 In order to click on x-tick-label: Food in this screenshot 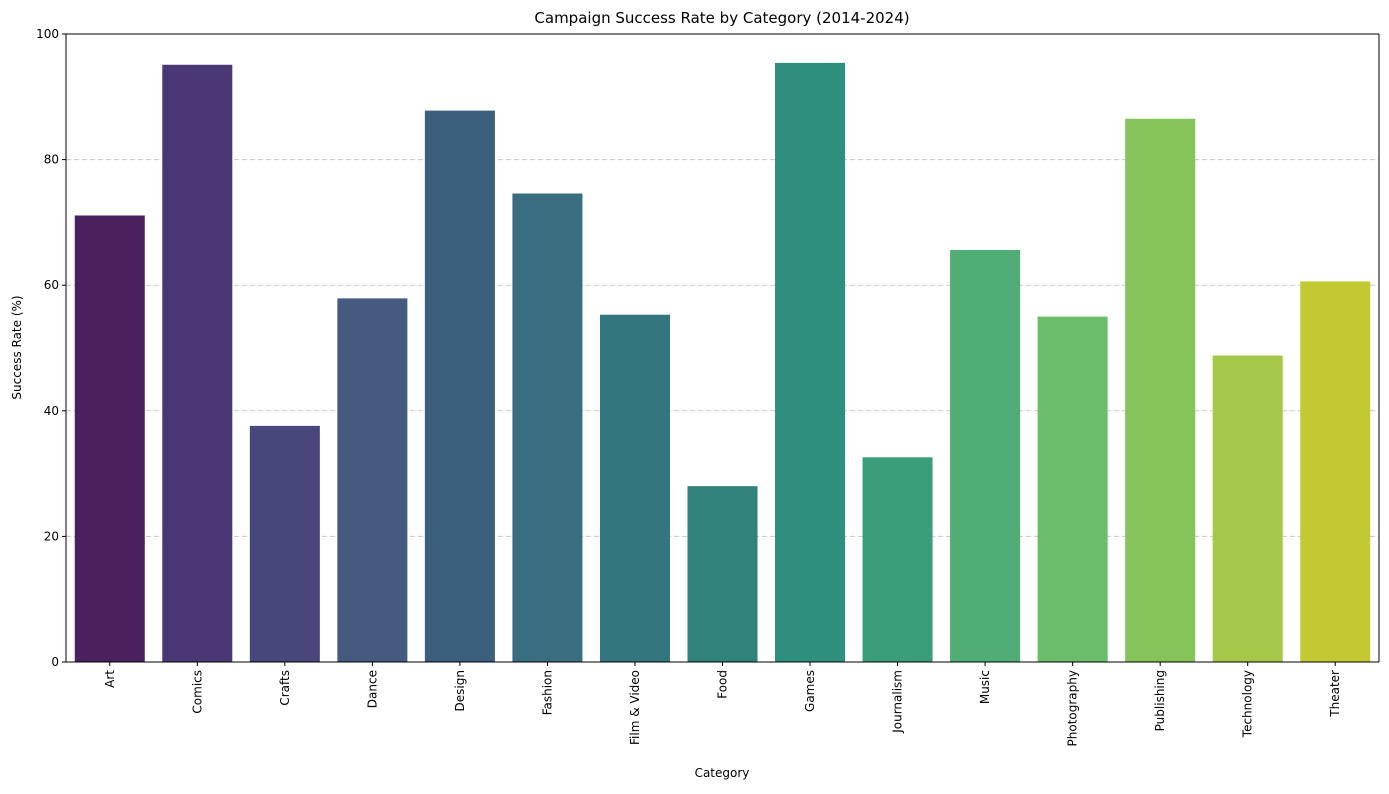, I will do `click(723, 684)`.